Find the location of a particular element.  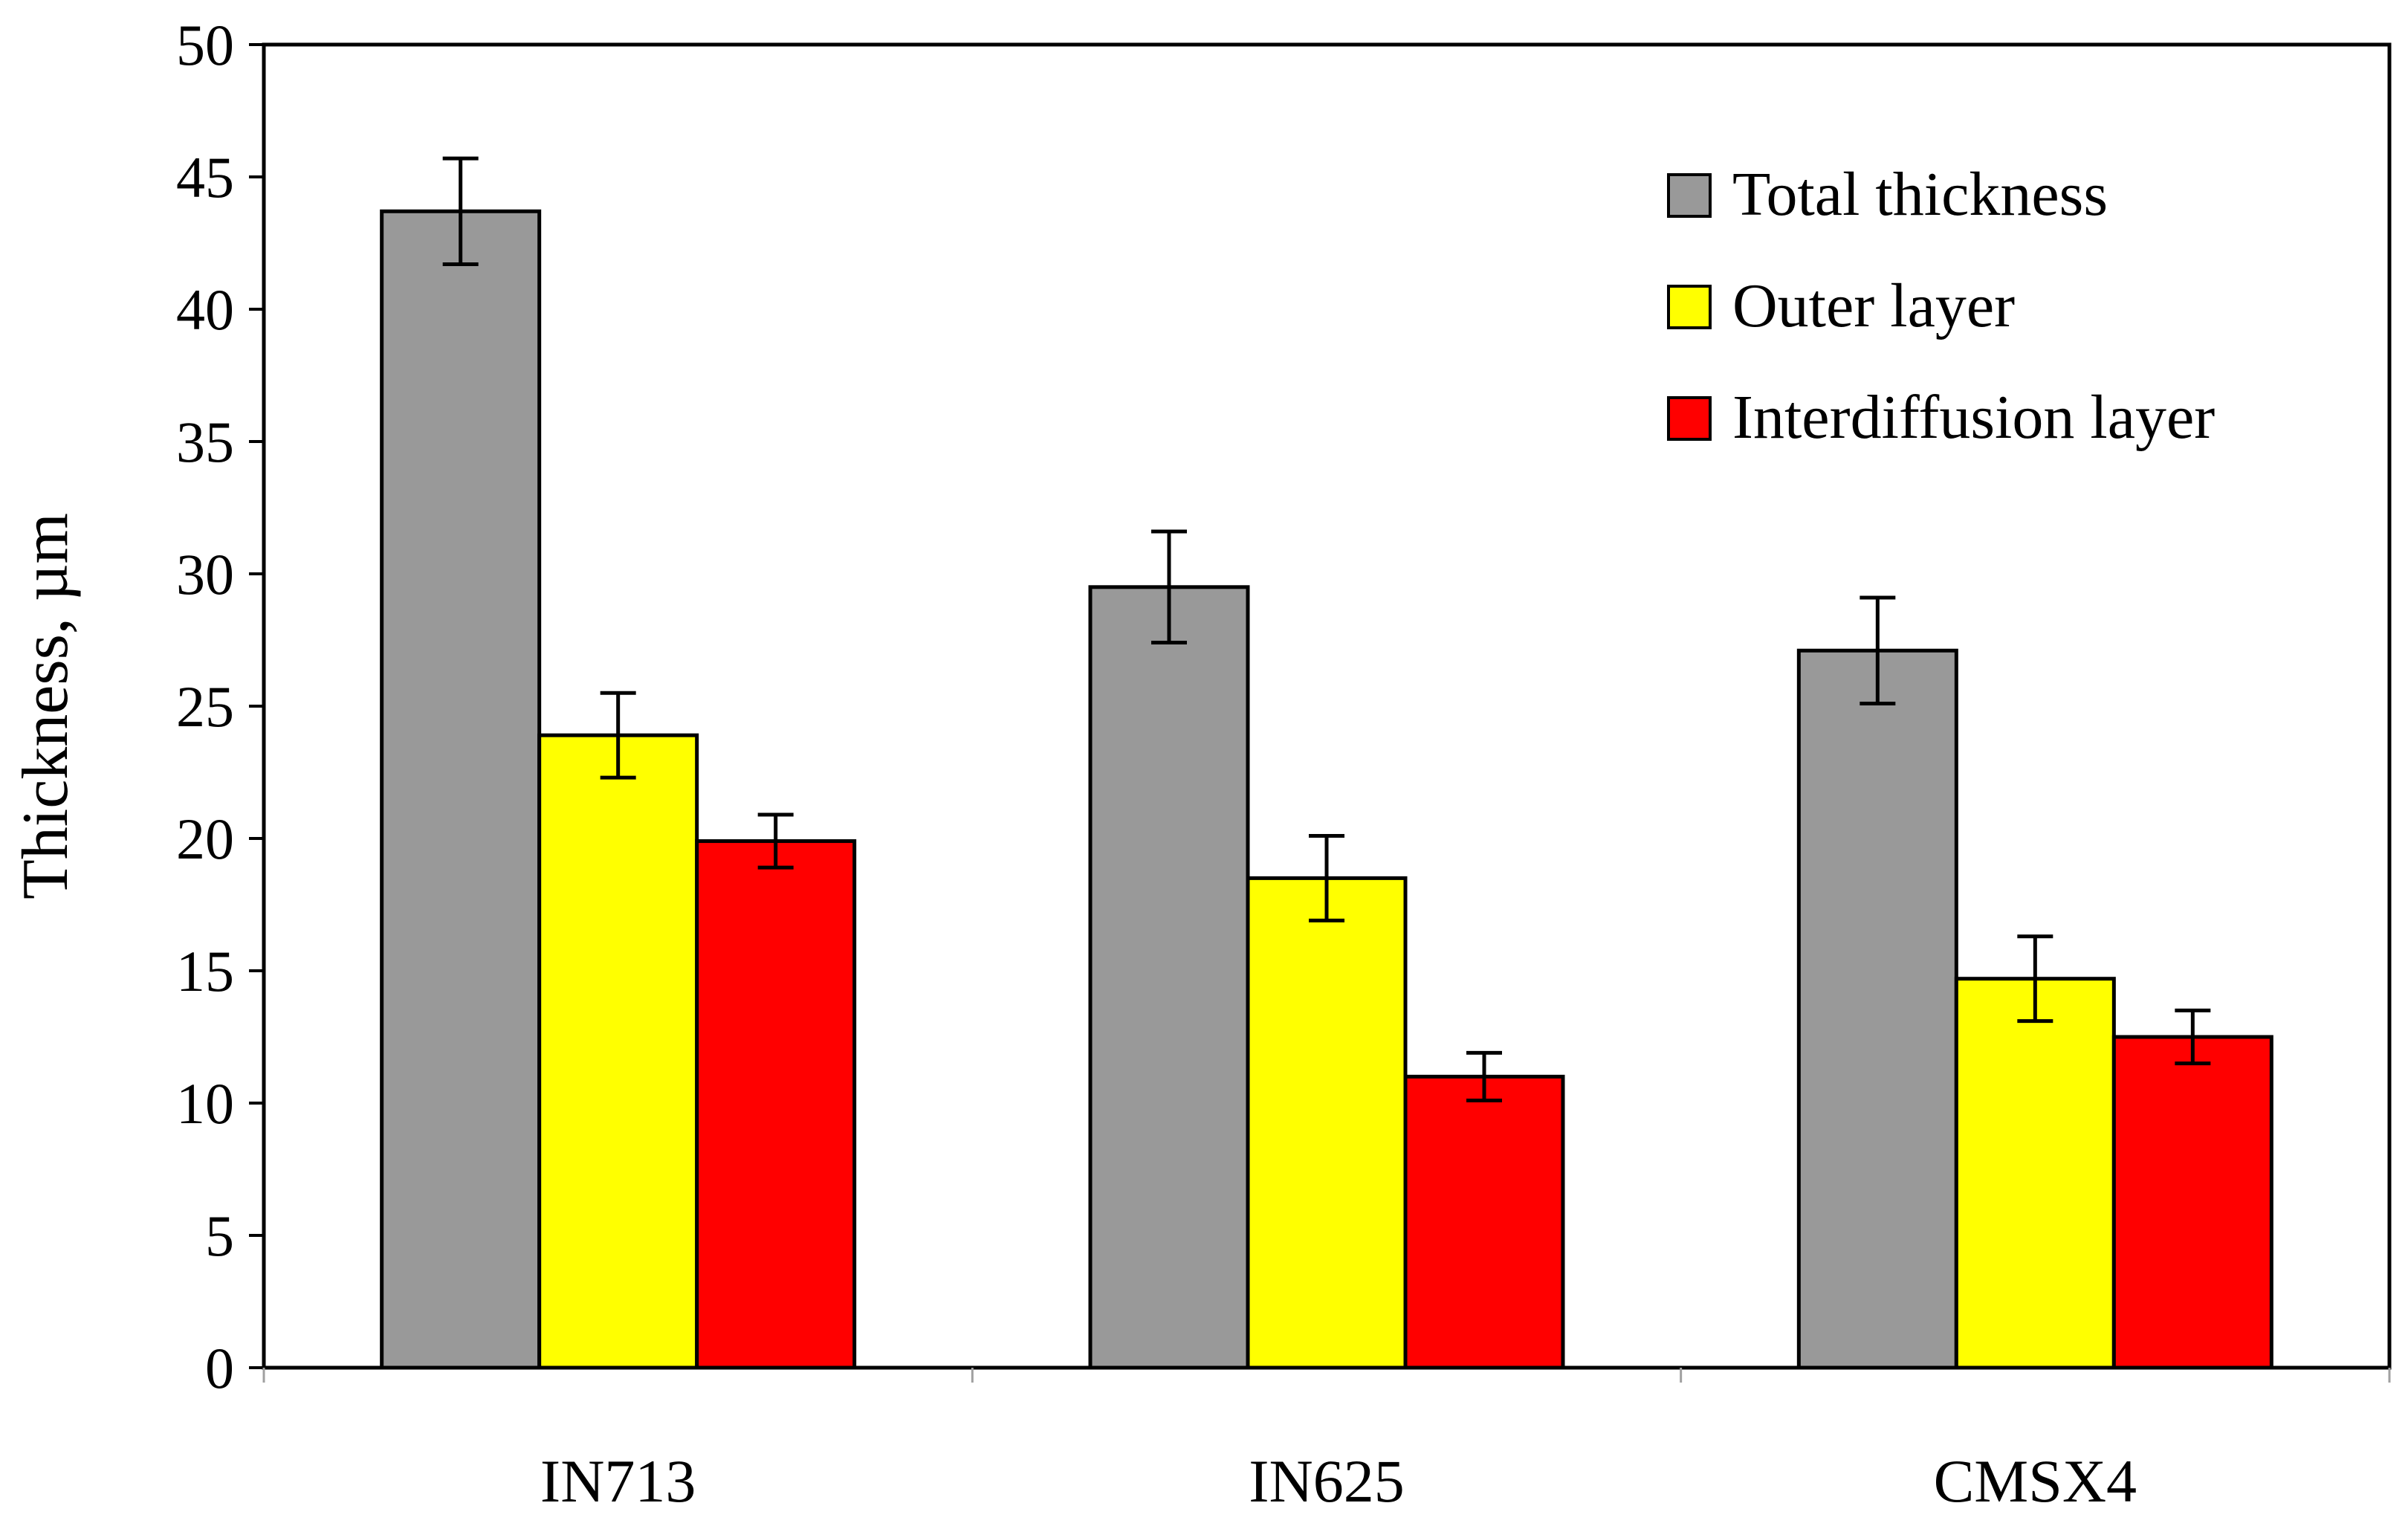

y-axis: 0 5 10 15 20 25 30 35 40 45 50 is located at coordinates (220, 706).